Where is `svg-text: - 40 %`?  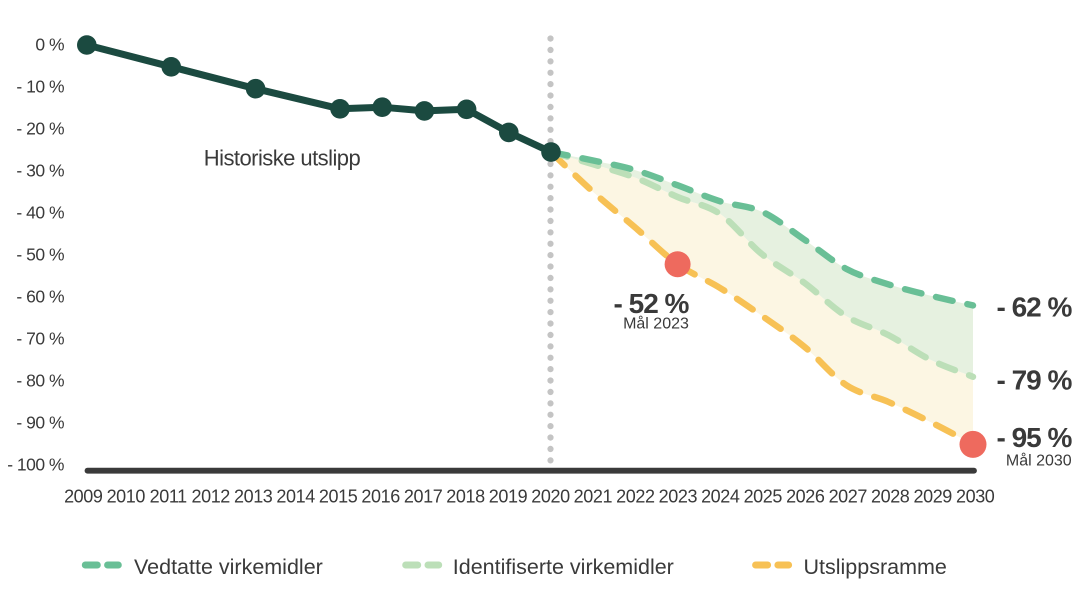 svg-text: - 40 % is located at coordinates (40, 213).